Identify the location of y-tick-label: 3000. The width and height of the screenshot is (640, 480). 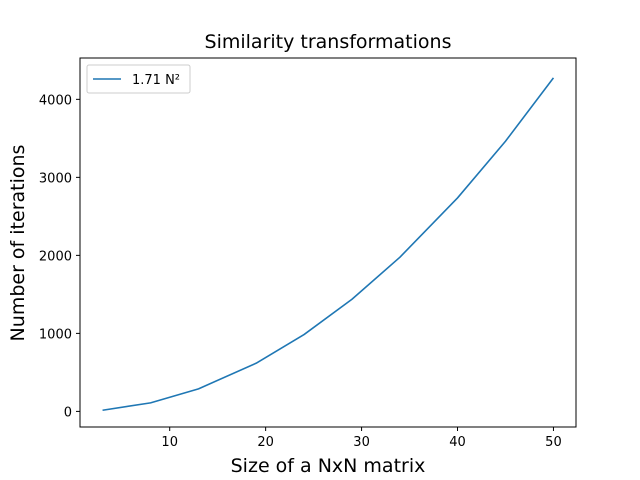
(55, 178).